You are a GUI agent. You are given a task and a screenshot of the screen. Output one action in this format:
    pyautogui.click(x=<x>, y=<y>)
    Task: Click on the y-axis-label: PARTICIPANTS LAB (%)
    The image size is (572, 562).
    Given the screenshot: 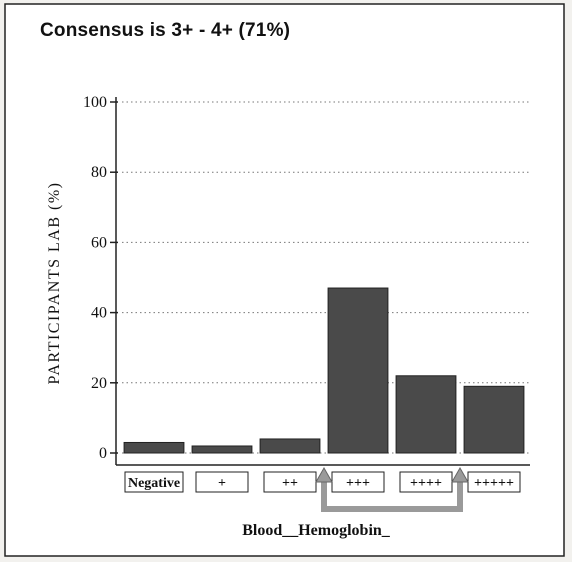 What is the action you would take?
    pyautogui.click(x=54, y=283)
    